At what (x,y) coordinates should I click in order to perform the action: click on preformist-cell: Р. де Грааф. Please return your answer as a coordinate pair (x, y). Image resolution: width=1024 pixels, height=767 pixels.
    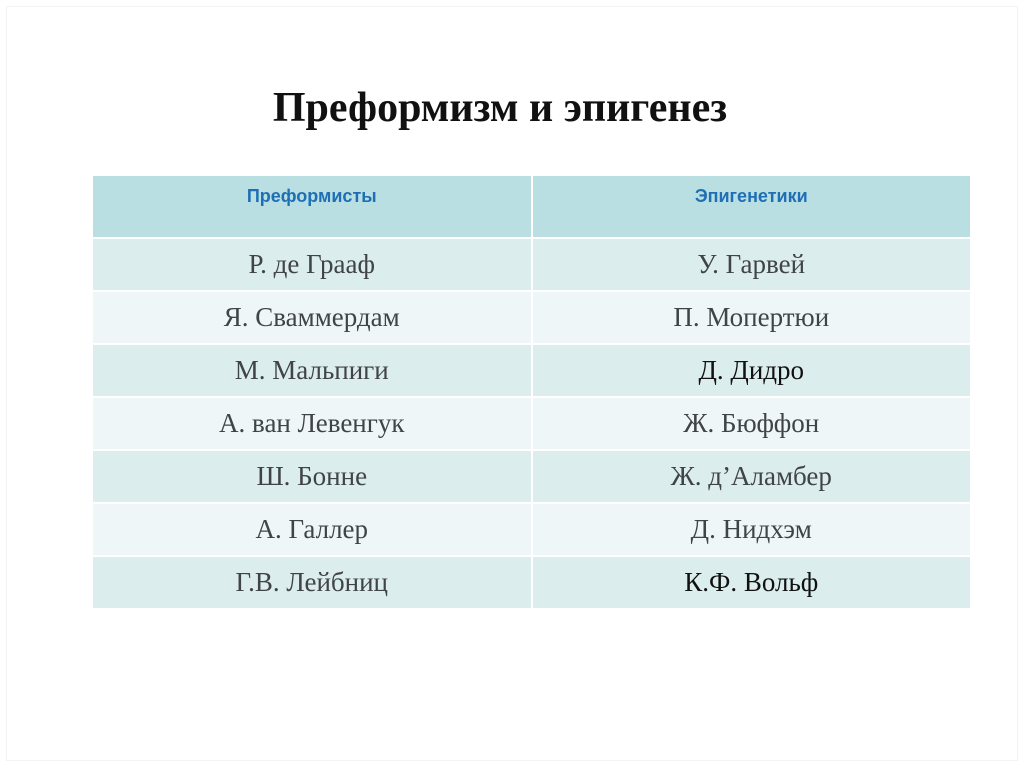
    Looking at the image, I should click on (312, 264).